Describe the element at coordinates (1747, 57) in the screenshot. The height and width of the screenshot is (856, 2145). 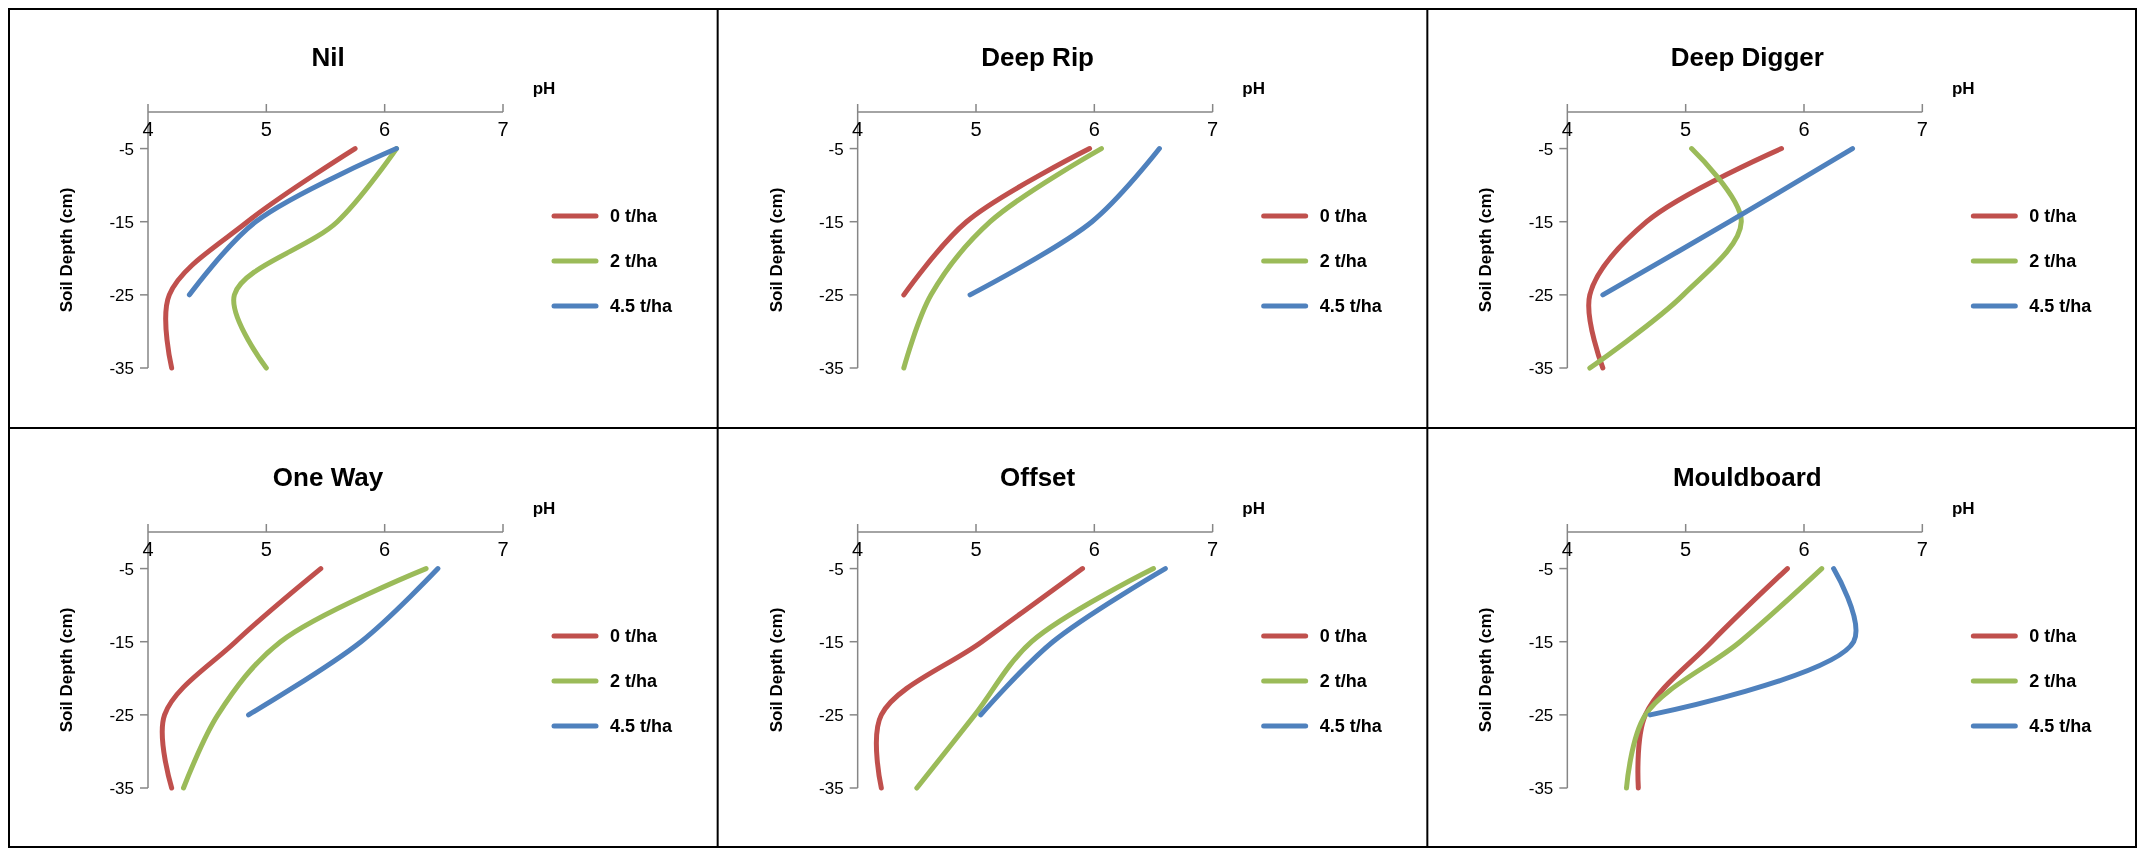
I see `chart-title: Deep Digger` at that location.